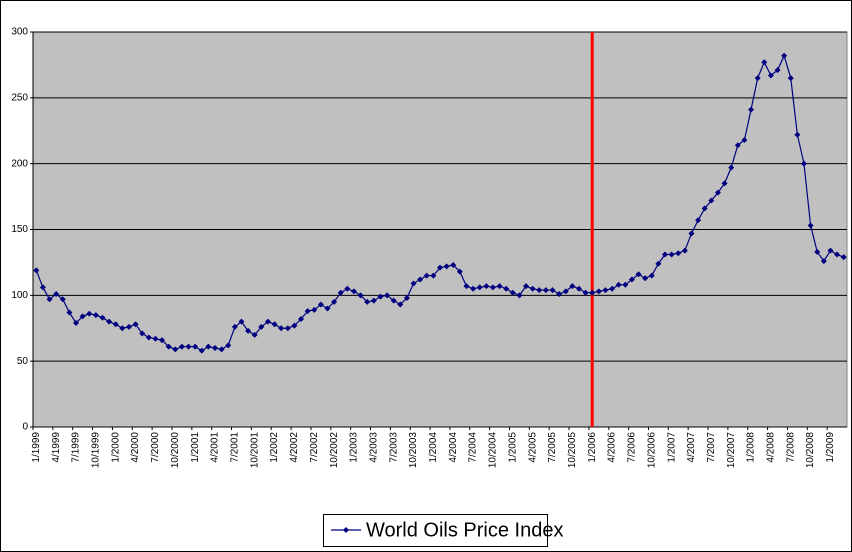 The width and height of the screenshot is (852, 552). Describe the element at coordinates (373, 447) in the screenshot. I see `x-tick-label: 4/2003` at that location.